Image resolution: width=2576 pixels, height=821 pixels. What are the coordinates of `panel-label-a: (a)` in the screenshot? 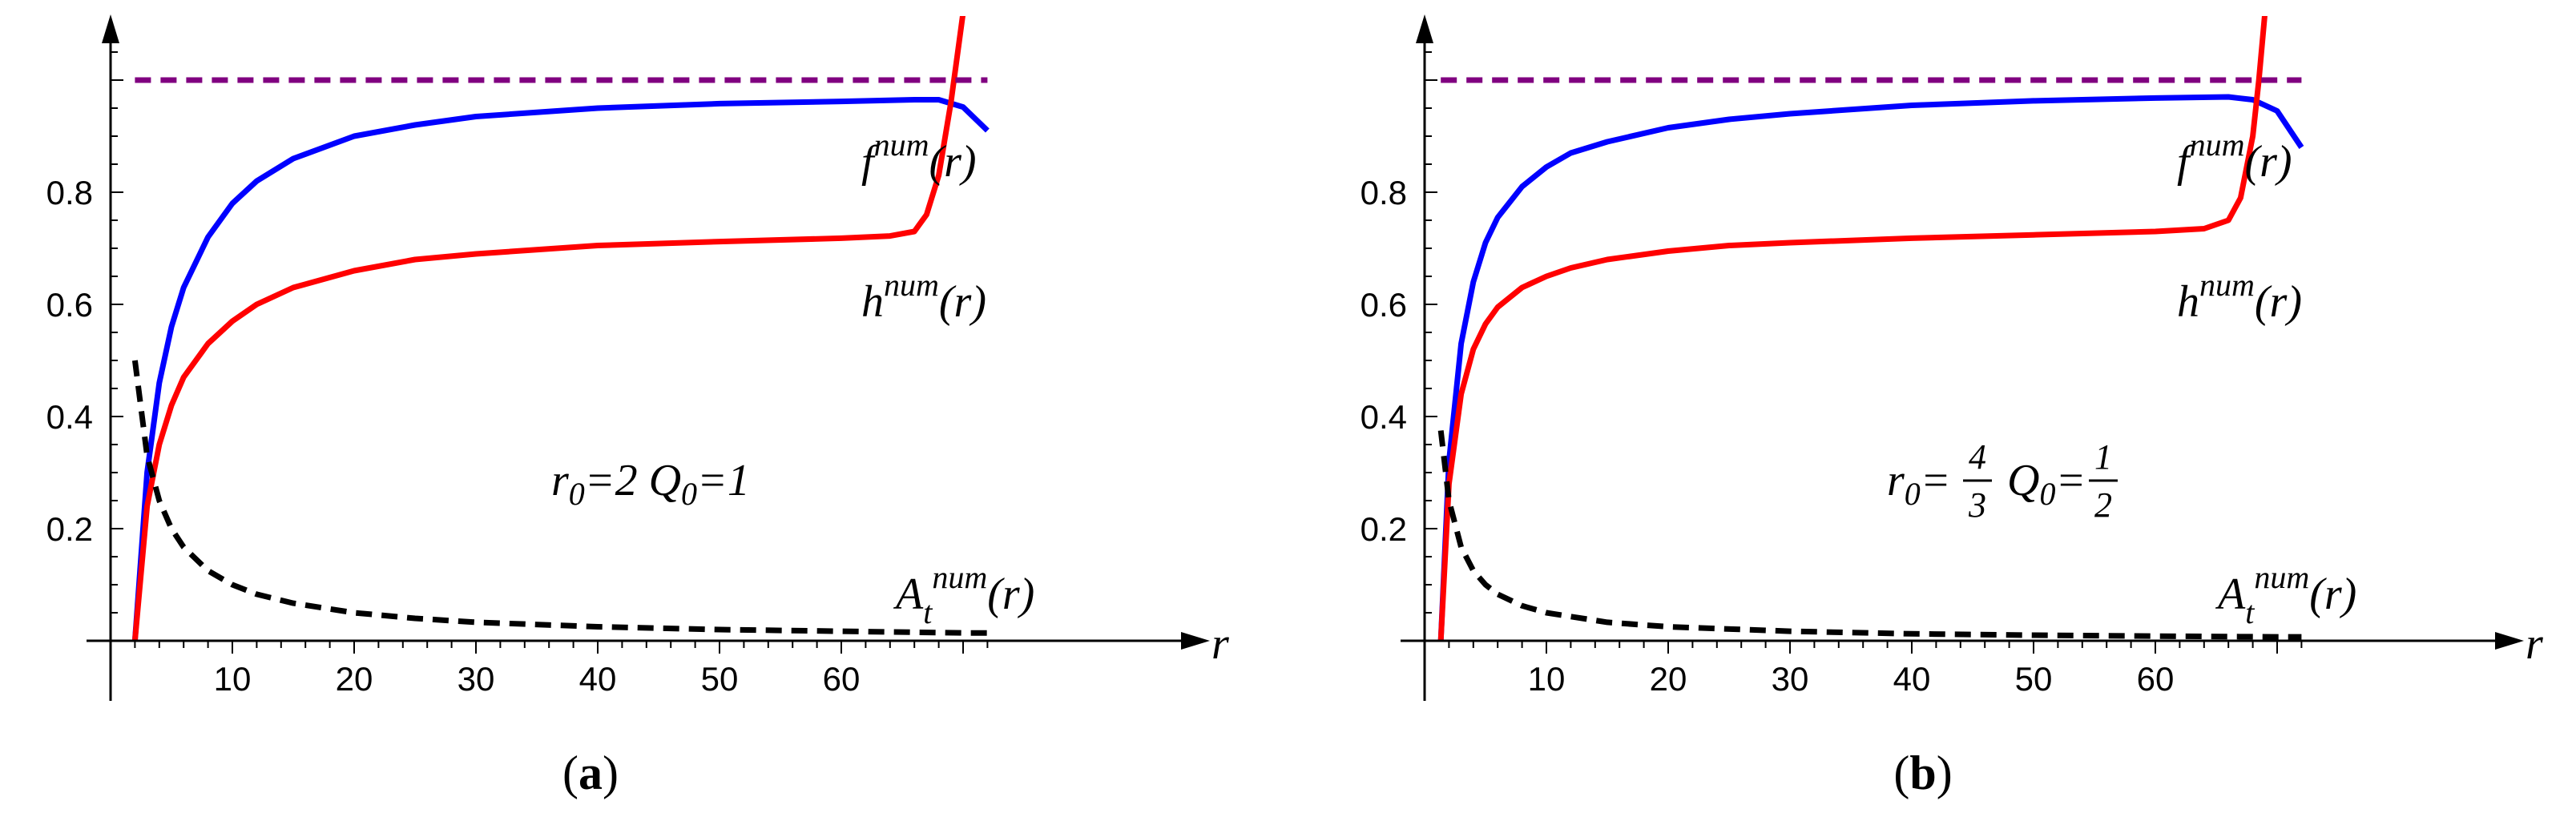 It's located at (590, 773).